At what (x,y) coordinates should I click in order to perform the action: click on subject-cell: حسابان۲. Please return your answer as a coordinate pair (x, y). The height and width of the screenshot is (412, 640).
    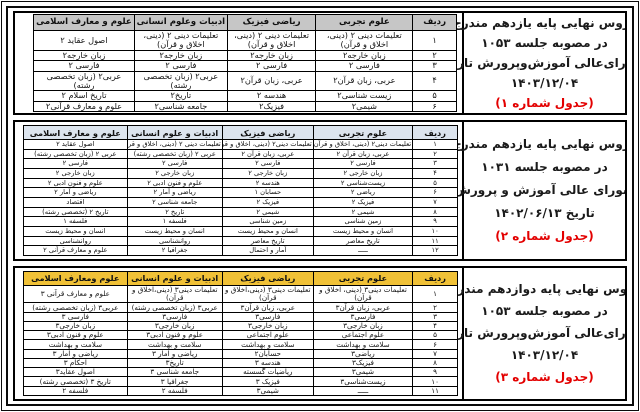
    Looking at the image, I should click on (267, 353).